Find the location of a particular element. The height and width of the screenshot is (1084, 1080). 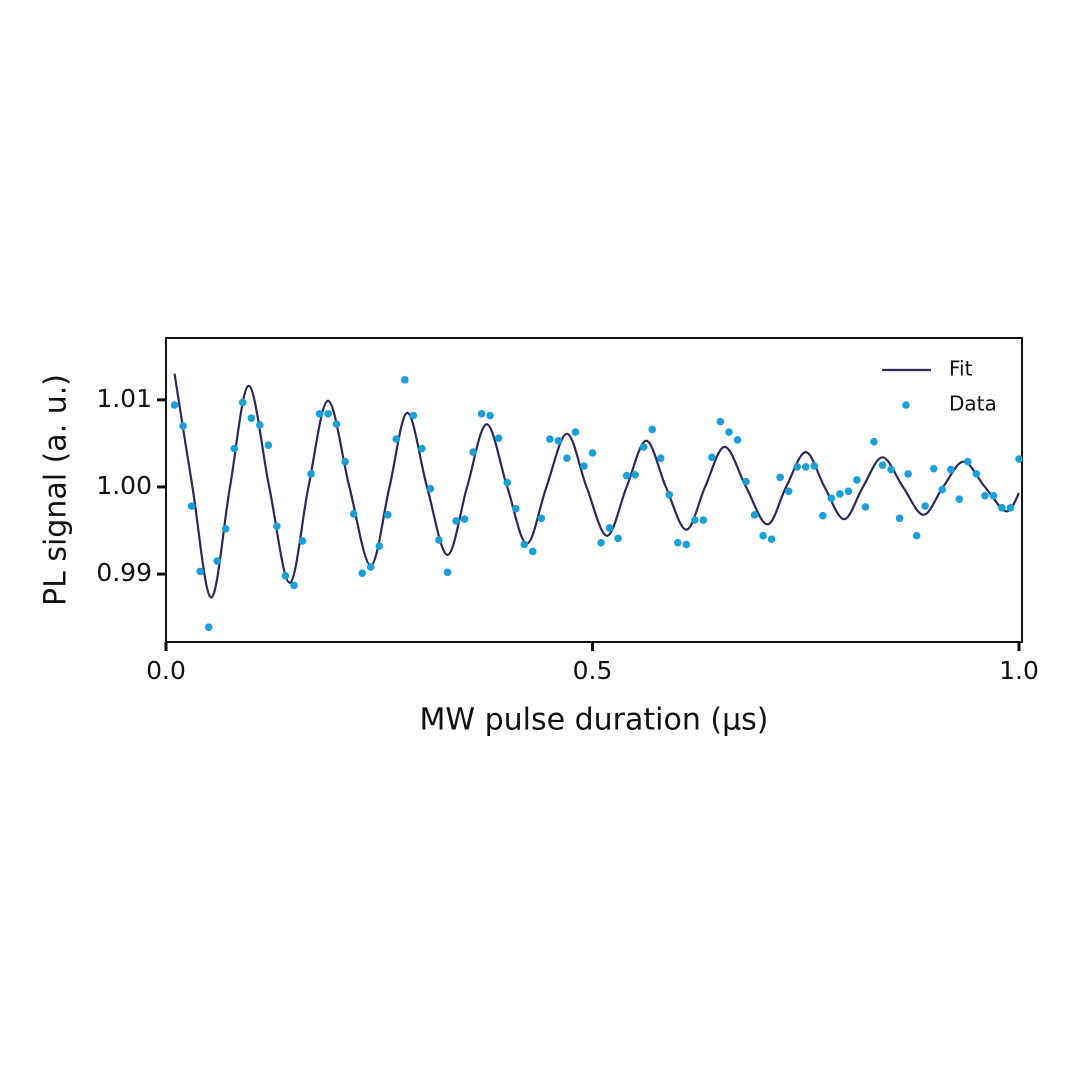

legend-swatch is located at coordinates (906, 405).